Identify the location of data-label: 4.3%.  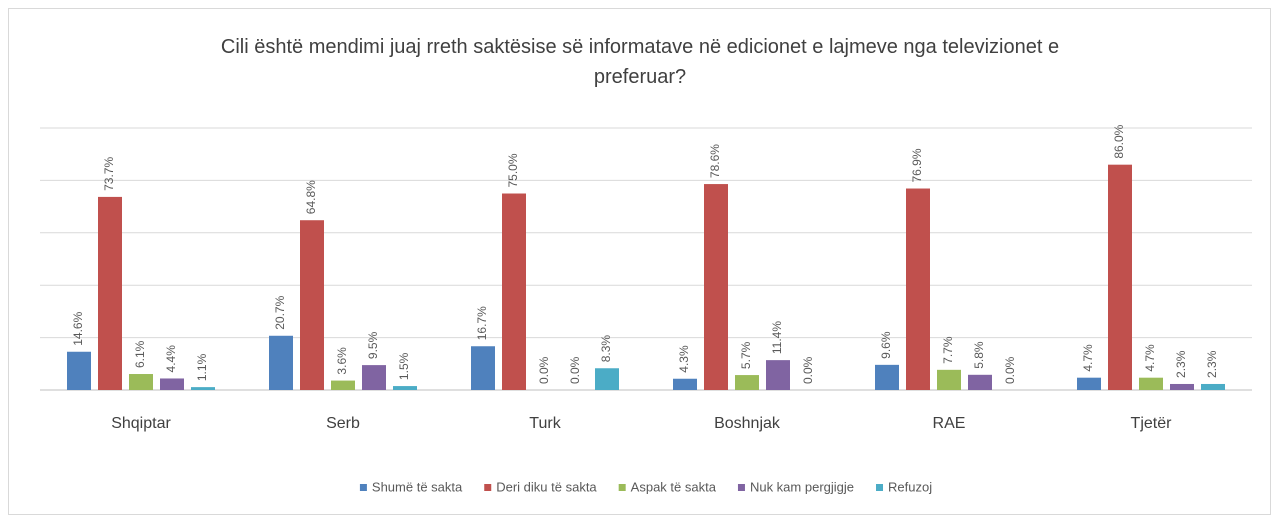
(684, 359).